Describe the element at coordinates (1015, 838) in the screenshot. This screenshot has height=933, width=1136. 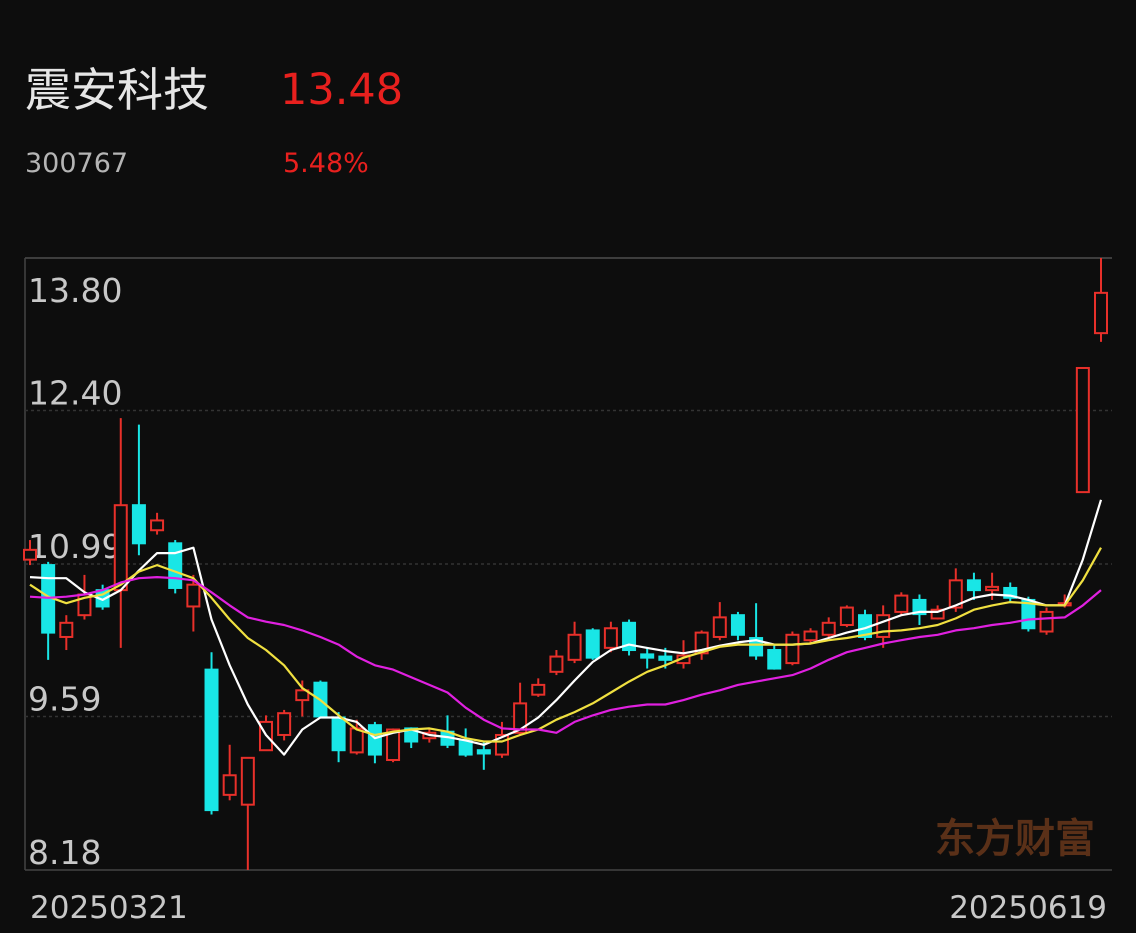
I see `watermark: 东方财富` at that location.